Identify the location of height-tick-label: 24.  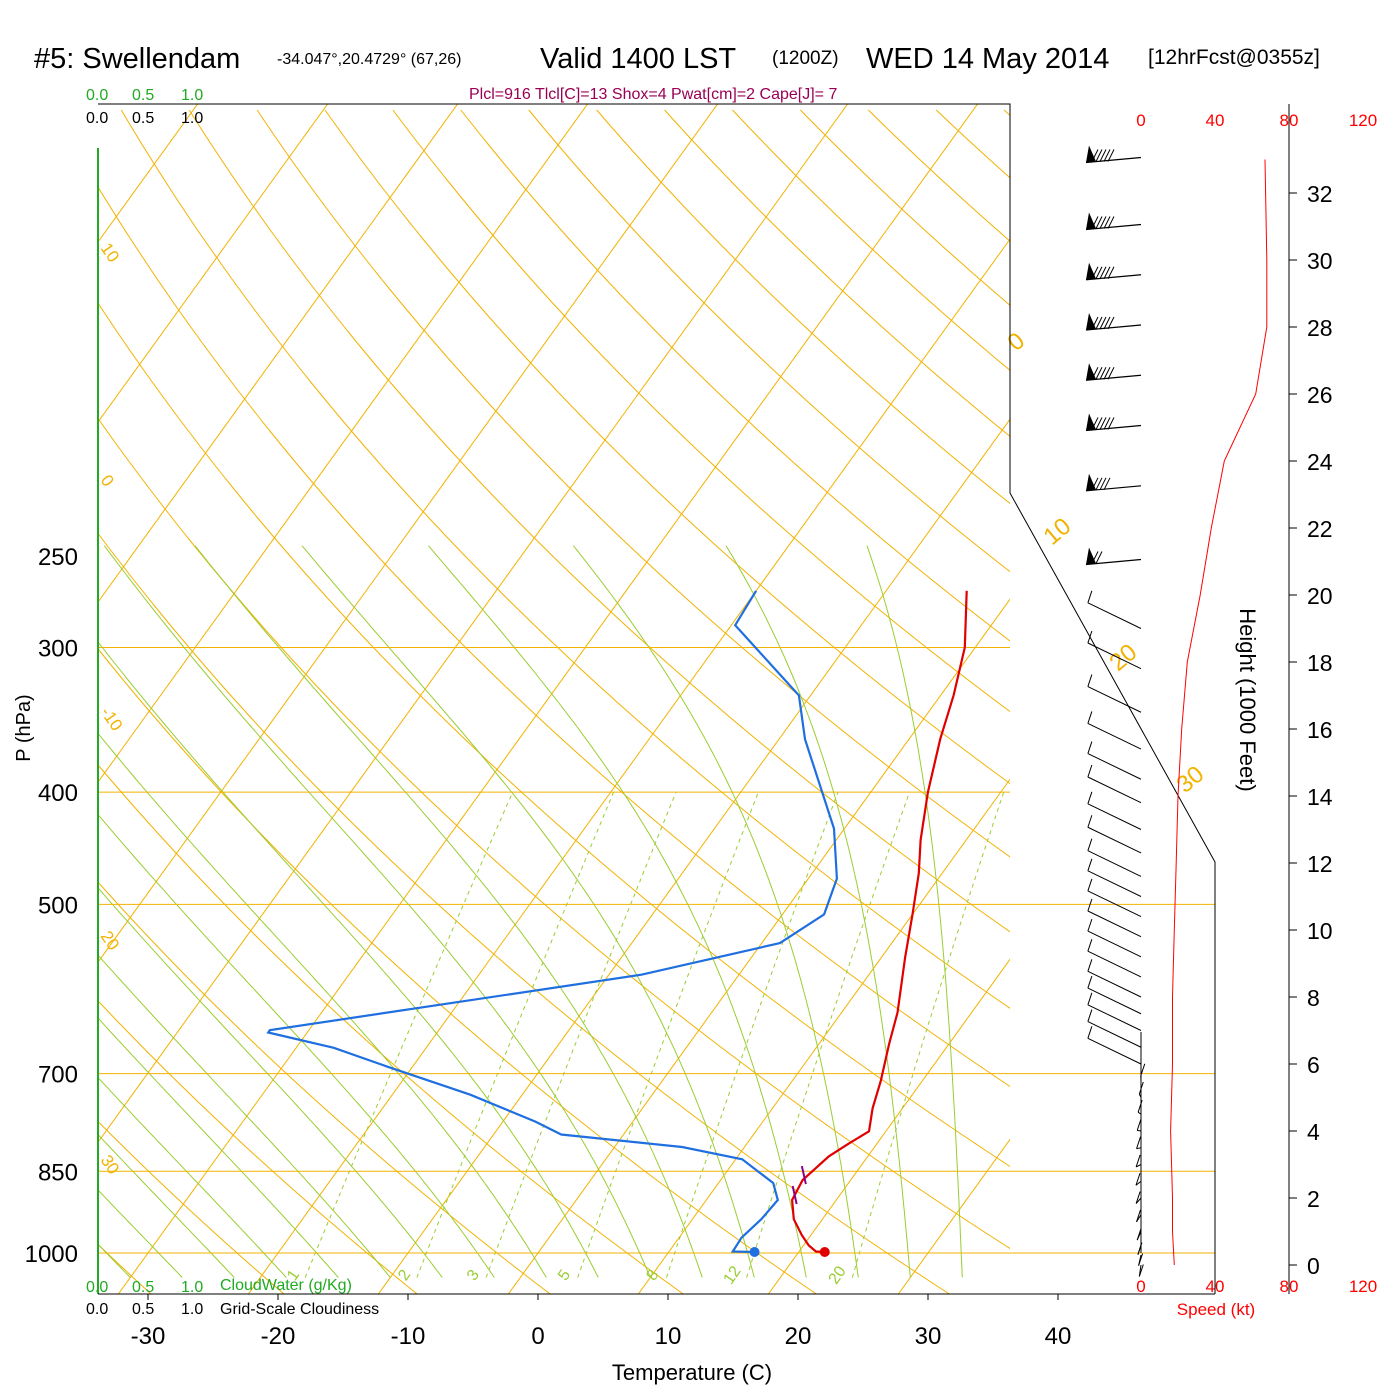
(1320, 462).